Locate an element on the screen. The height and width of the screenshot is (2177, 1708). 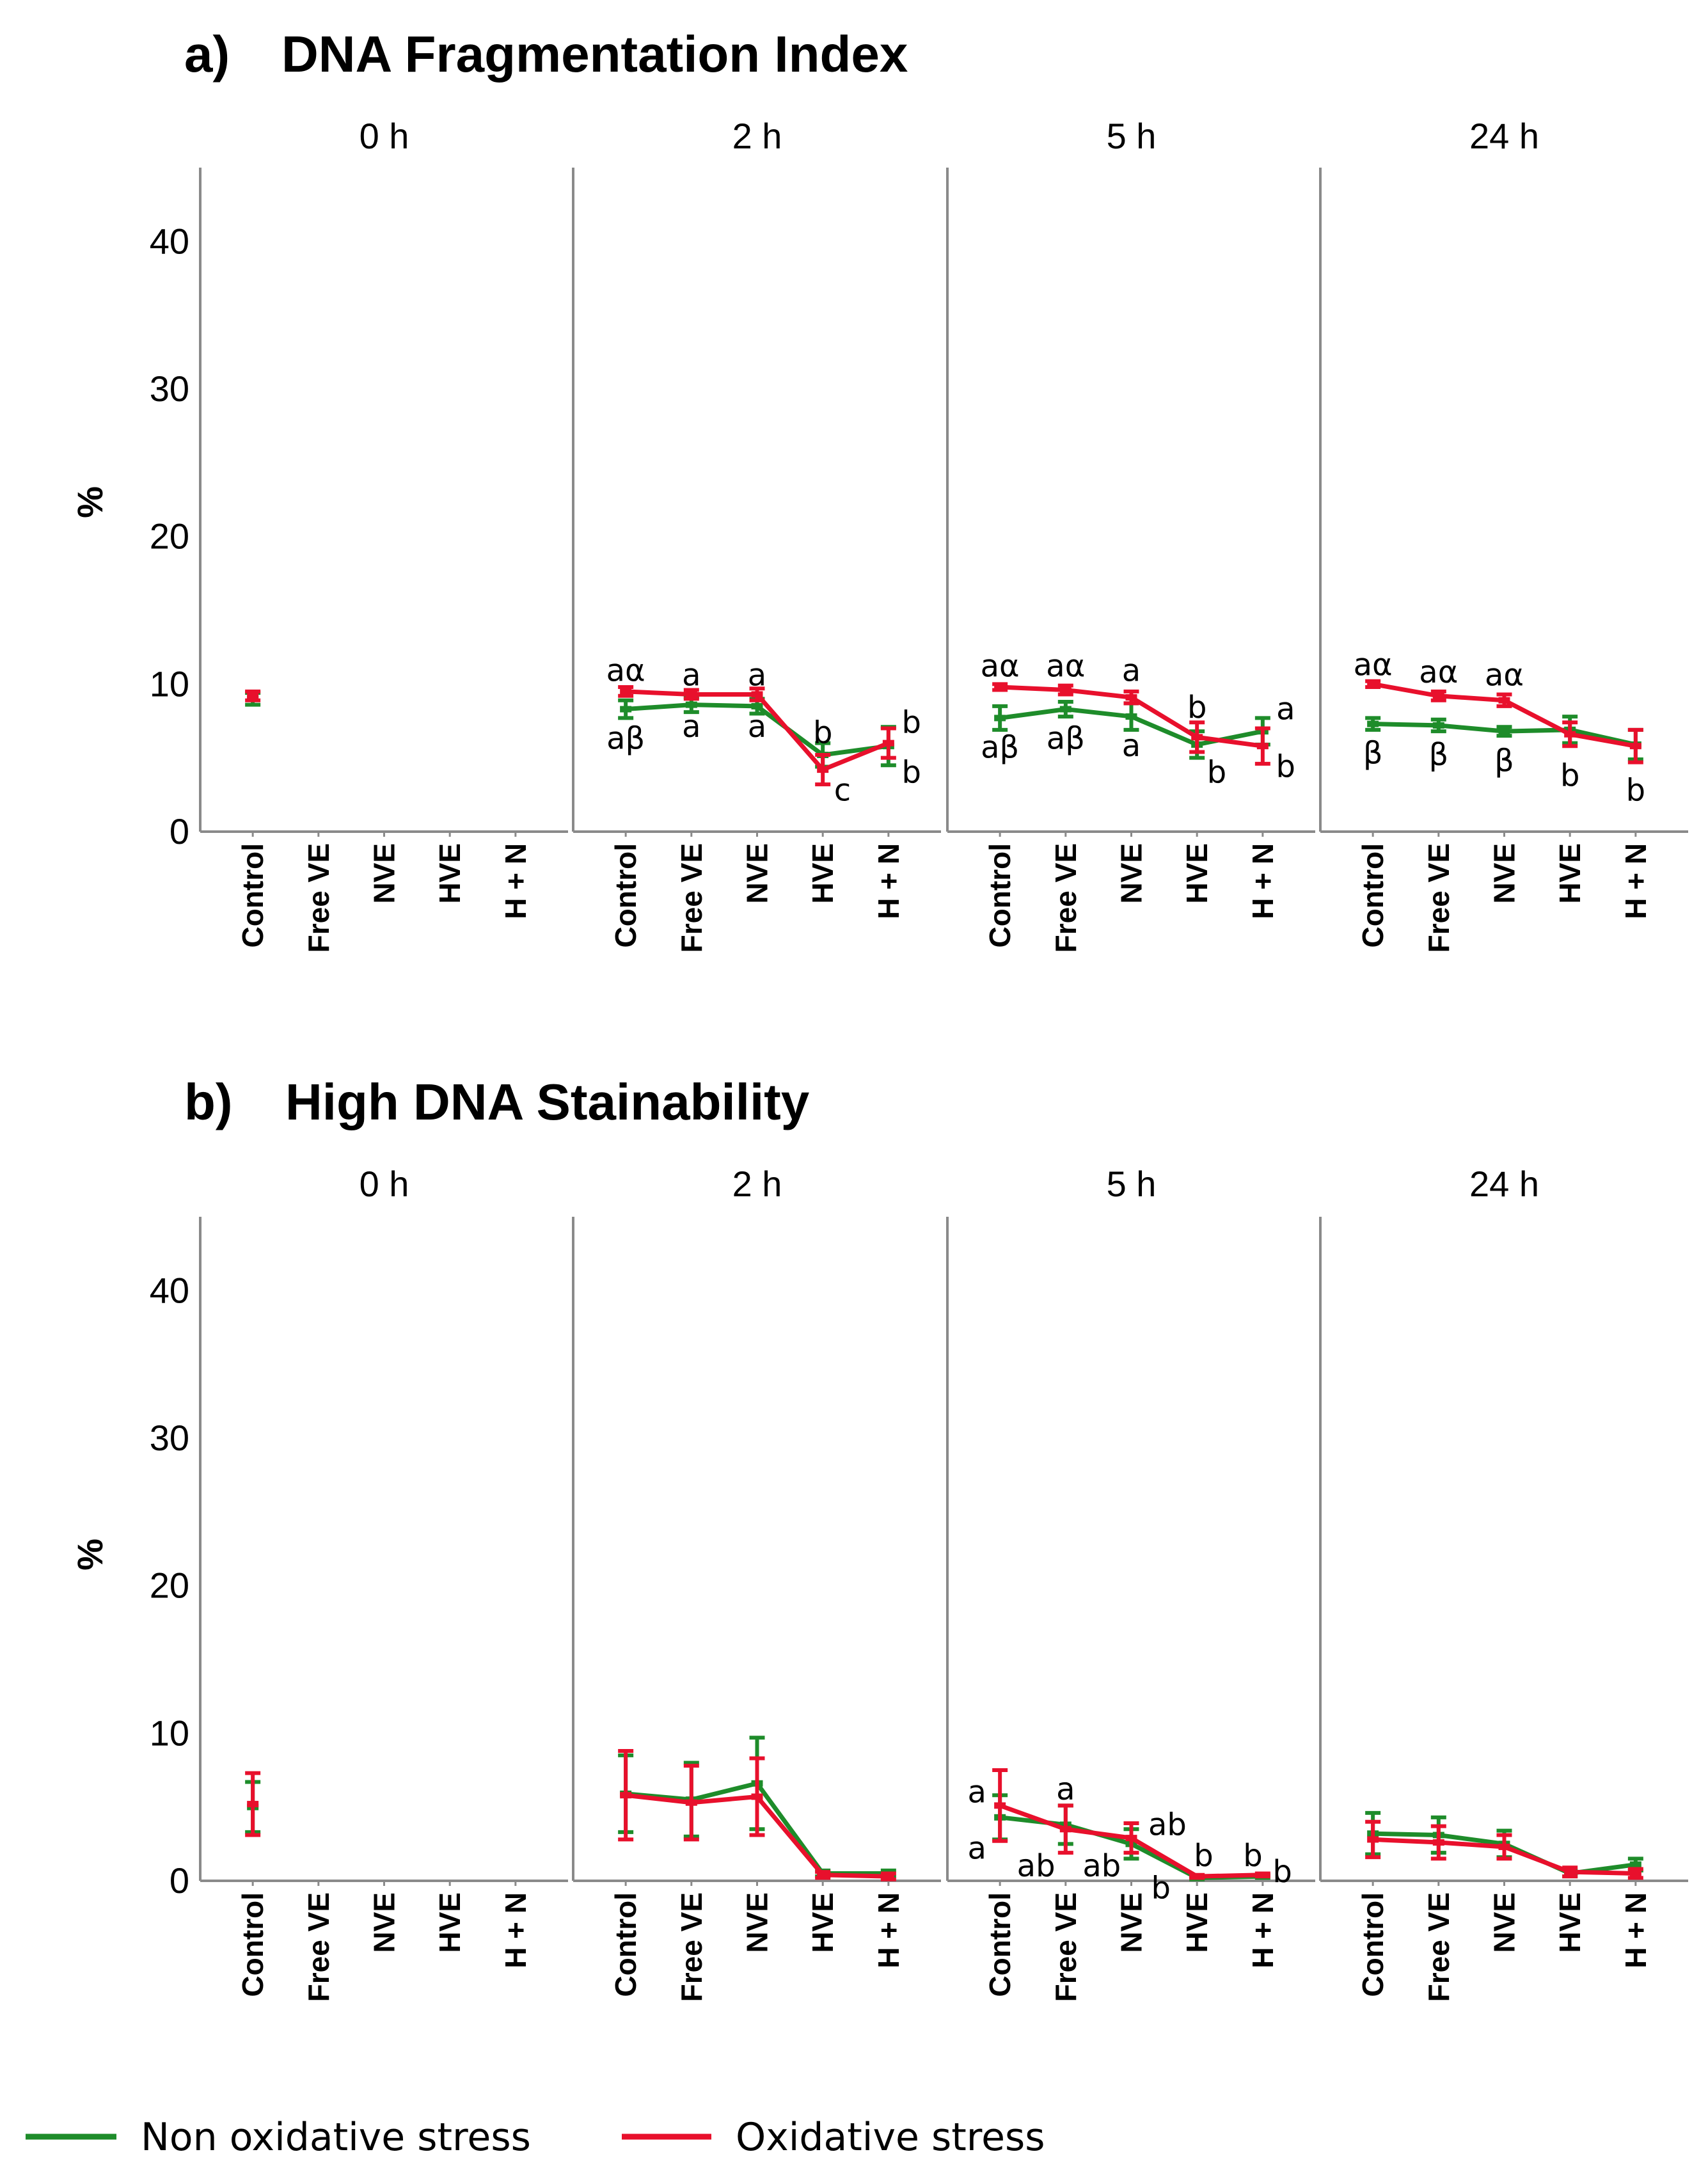
chart-b-ylabel: % is located at coordinates (90, 1555).